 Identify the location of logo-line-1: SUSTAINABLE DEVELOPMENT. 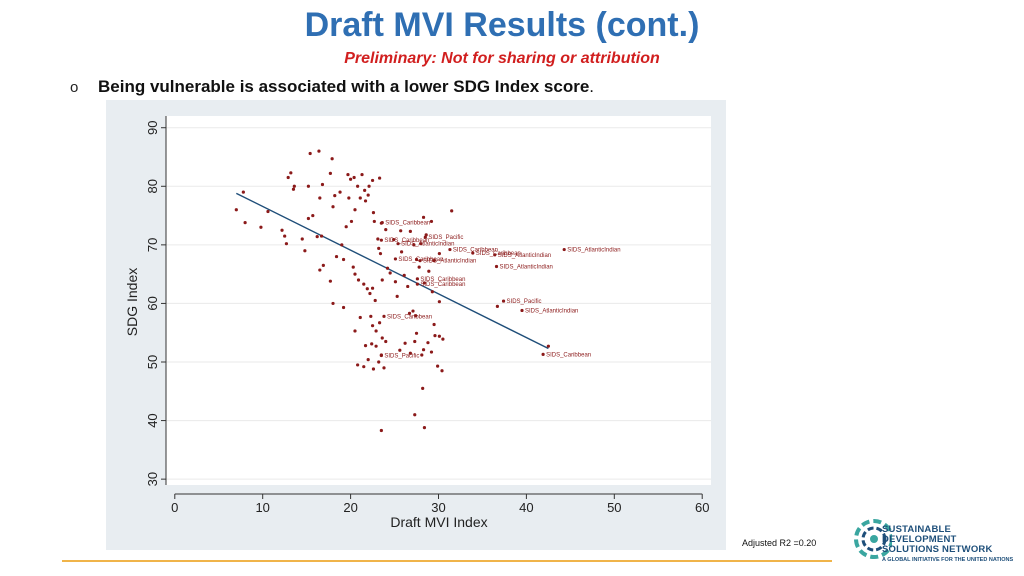
(919, 534).